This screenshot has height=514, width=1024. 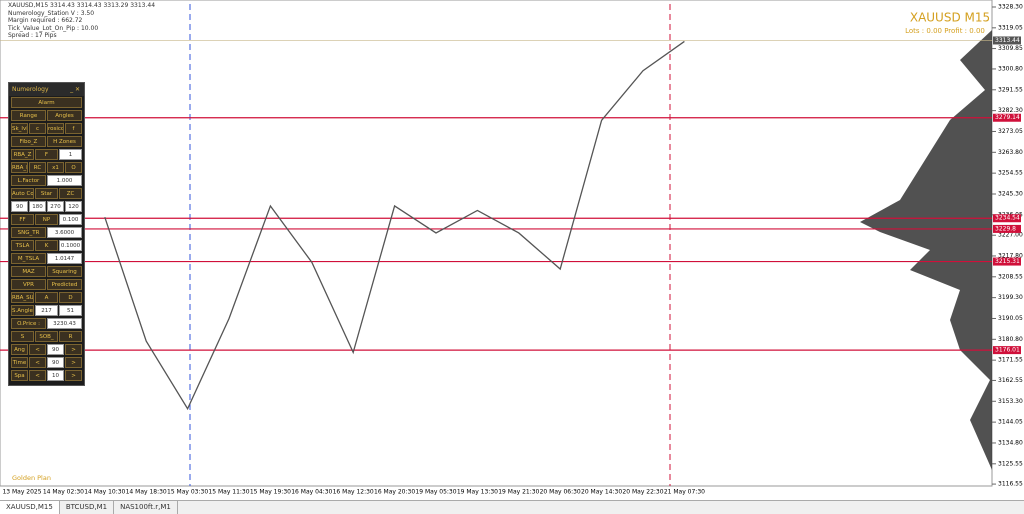 What do you see at coordinates (73, 206) in the screenshot?
I see `panel-input: 120` at bounding box center [73, 206].